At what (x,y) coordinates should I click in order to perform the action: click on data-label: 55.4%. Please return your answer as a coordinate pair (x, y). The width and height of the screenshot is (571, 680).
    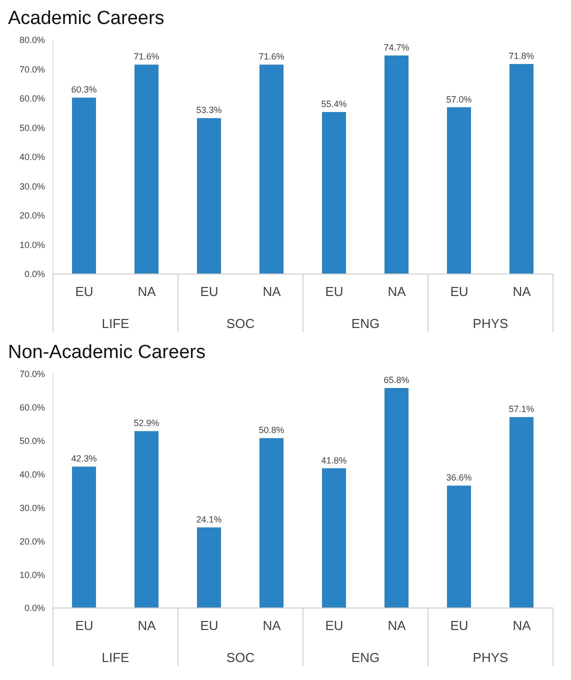
    Looking at the image, I should click on (334, 103).